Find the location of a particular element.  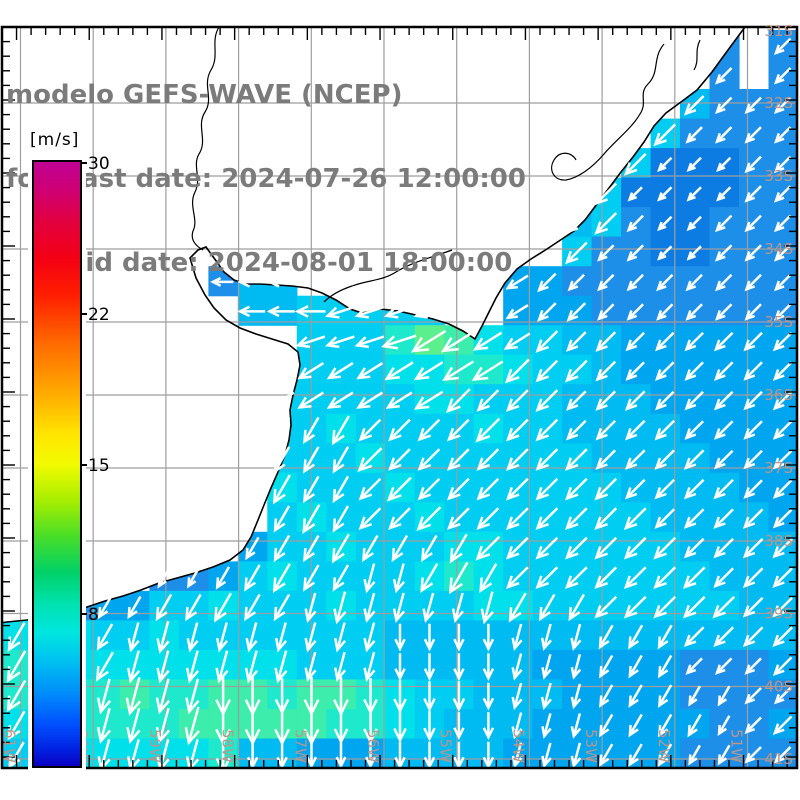

colorbar-unit-label: [m/s] is located at coordinates (55, 140).